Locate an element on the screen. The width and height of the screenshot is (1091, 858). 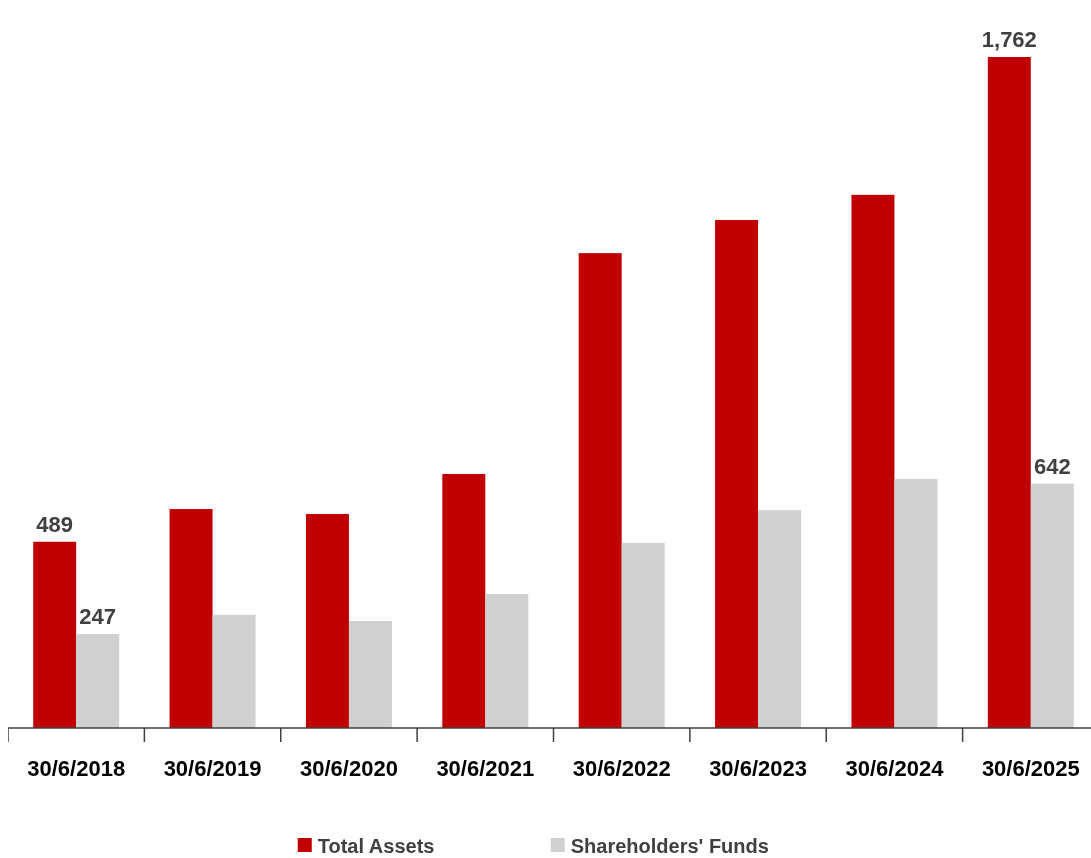
x-tick-label: 30/6/2023 is located at coordinates (758, 768).